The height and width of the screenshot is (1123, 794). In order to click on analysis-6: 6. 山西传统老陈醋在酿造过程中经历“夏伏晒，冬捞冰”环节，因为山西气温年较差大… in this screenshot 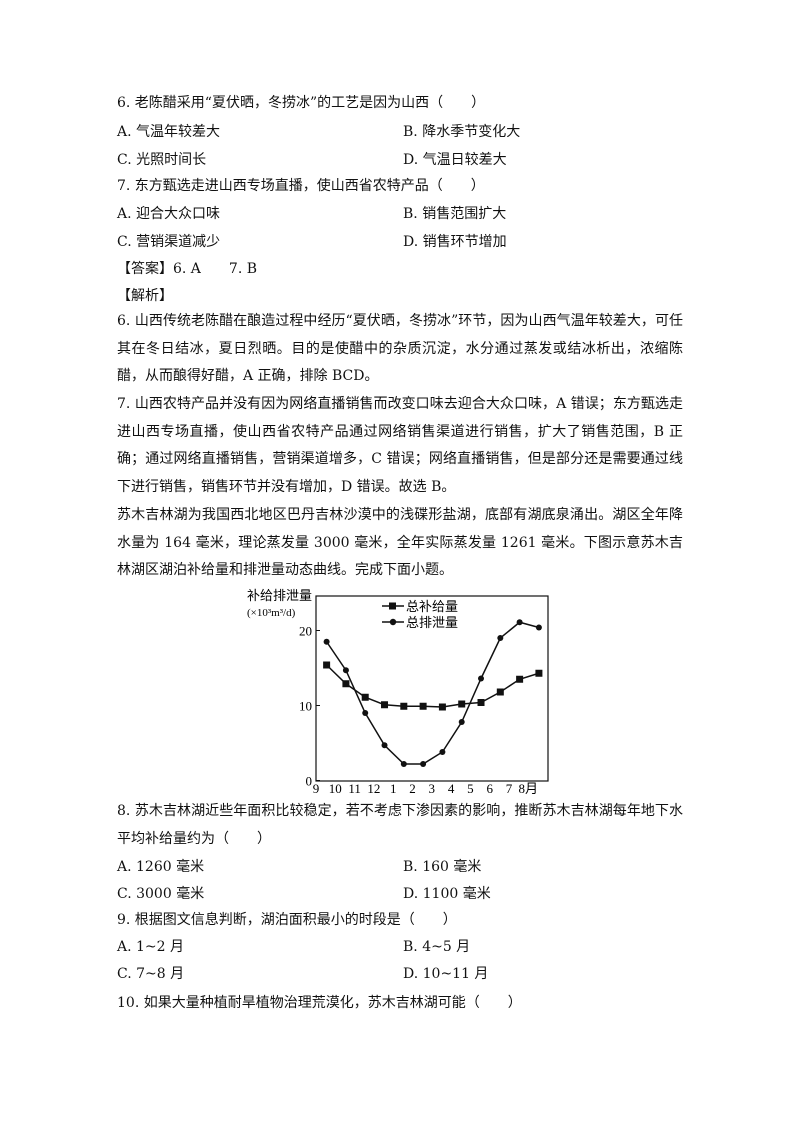, I will do `click(400, 349)`.